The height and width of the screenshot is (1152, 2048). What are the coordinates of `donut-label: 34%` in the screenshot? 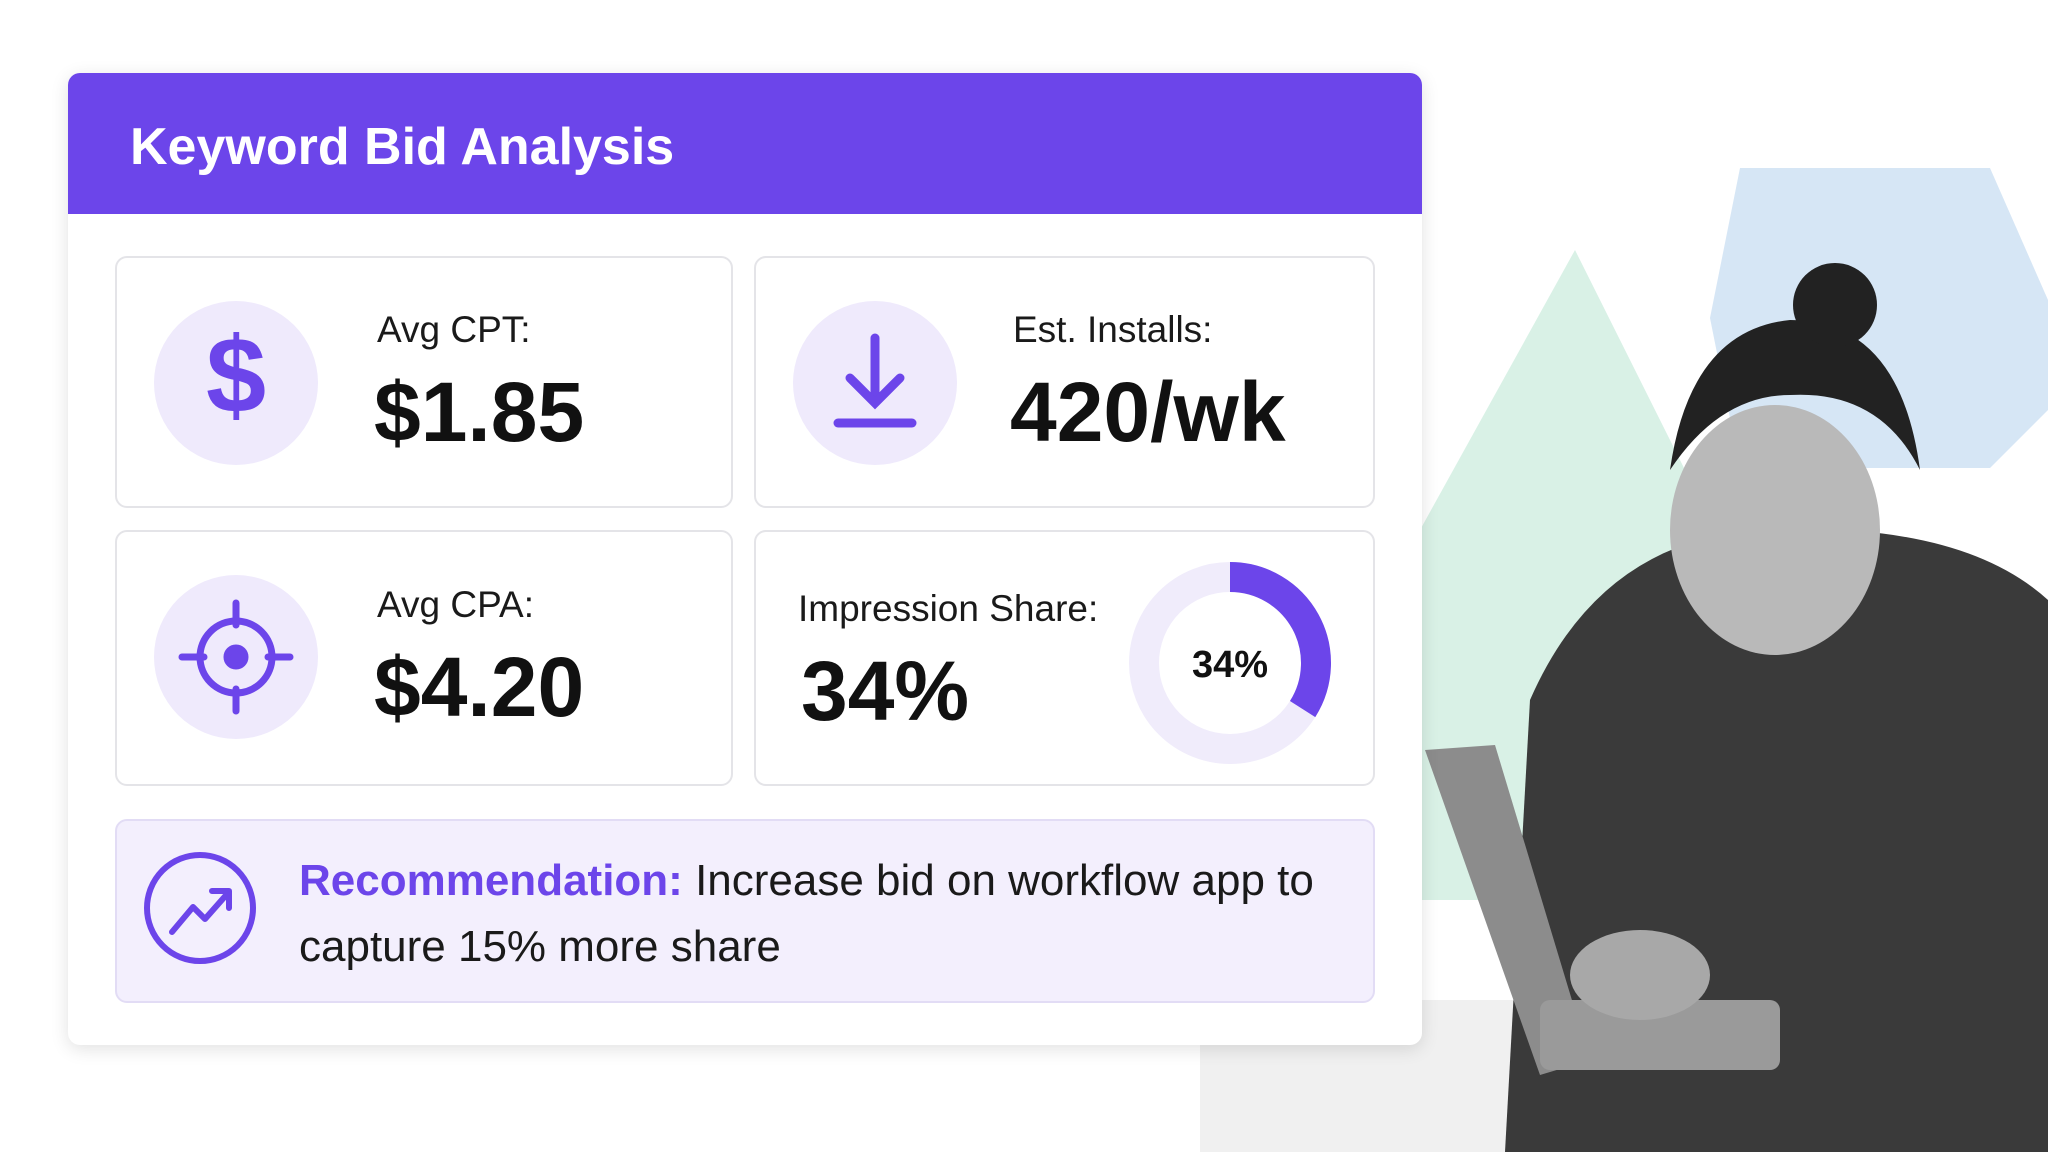 It's located at (1230, 665).